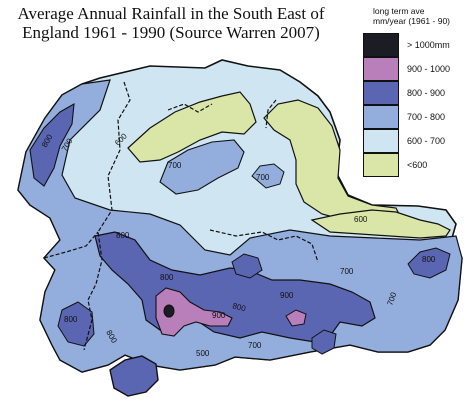  I want to click on region-900-1000-main, so click(194, 312).